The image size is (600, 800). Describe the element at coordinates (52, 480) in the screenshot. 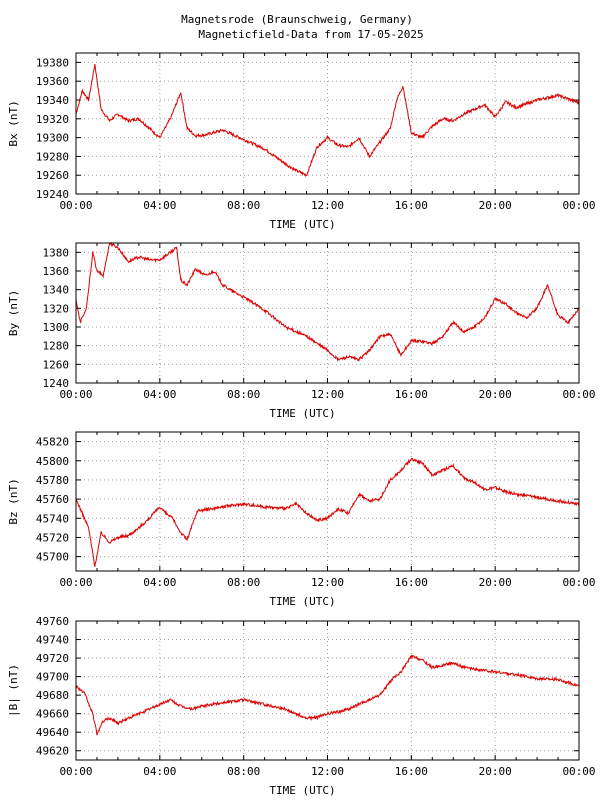

I see `y-tick-label: 45780` at that location.